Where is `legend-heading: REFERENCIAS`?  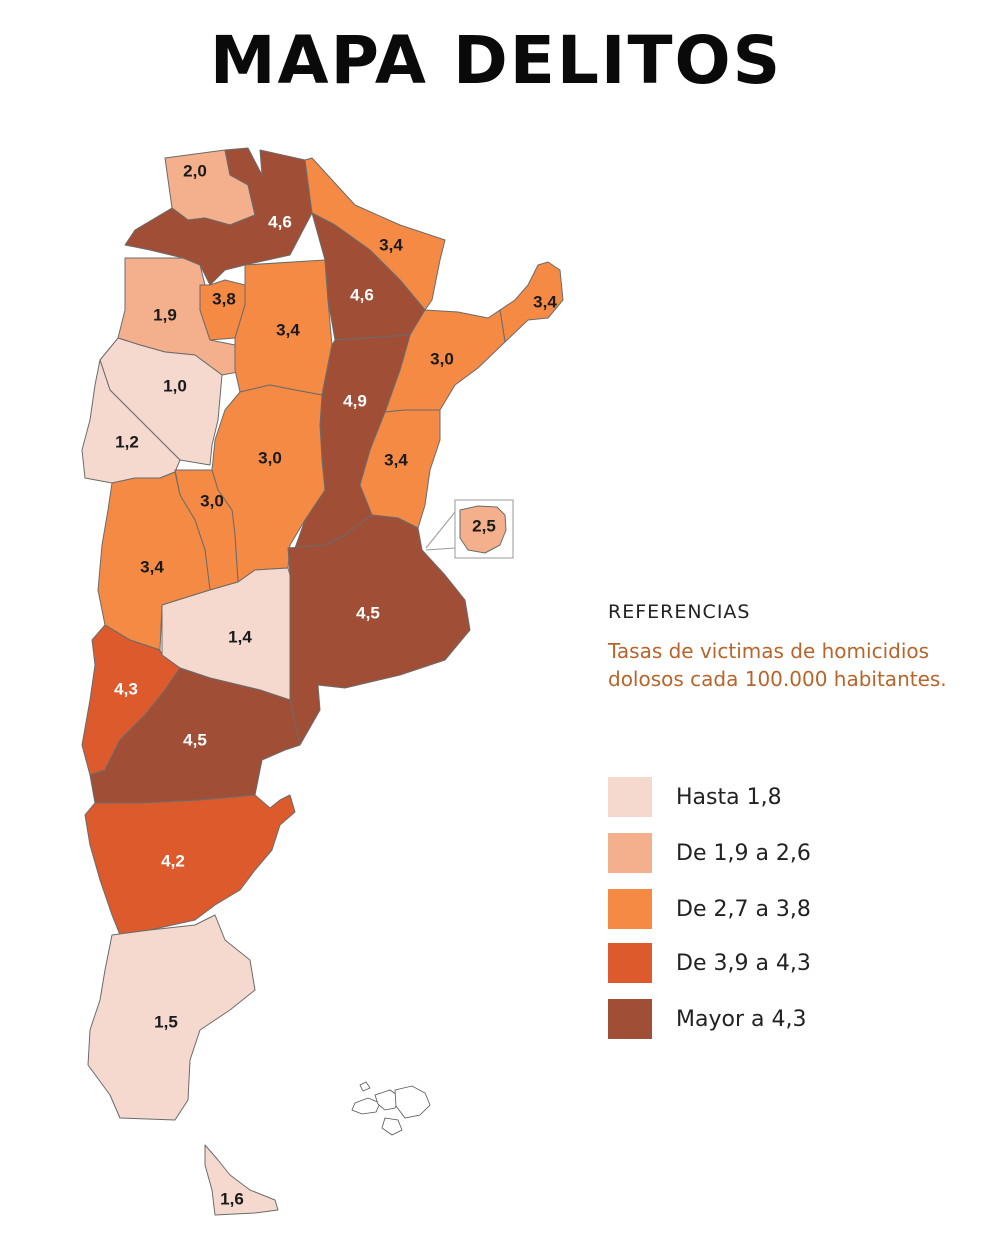
legend-heading: REFERENCIAS is located at coordinates (679, 612).